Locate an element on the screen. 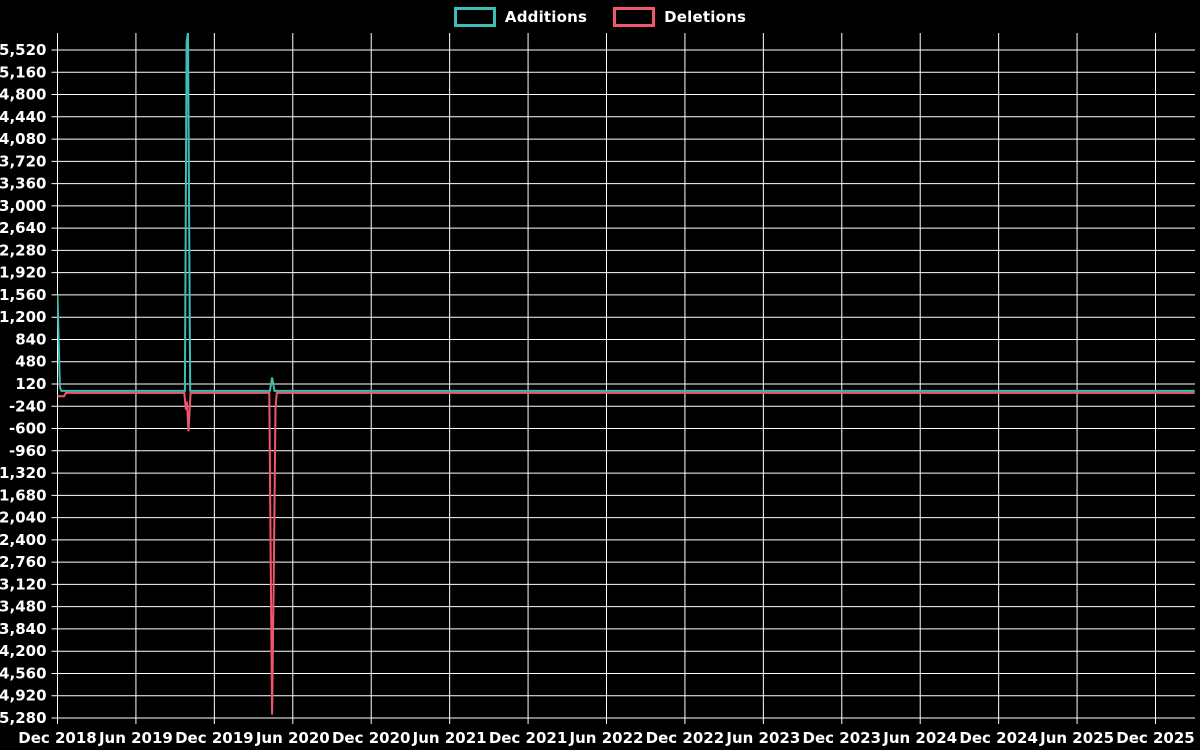 The height and width of the screenshot is (750, 1200). y-tick-label: -4,920 is located at coordinates (23, 696).